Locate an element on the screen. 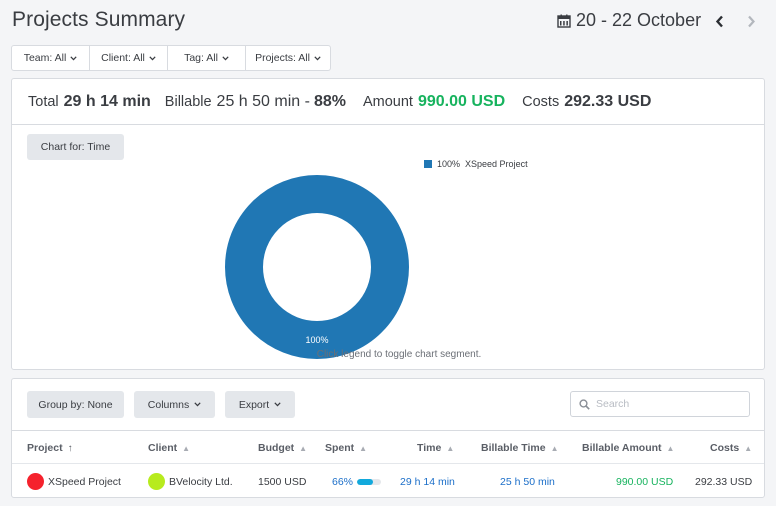 The height and width of the screenshot is (506, 776). total-value: 29 h 14 min is located at coordinates (107, 101).